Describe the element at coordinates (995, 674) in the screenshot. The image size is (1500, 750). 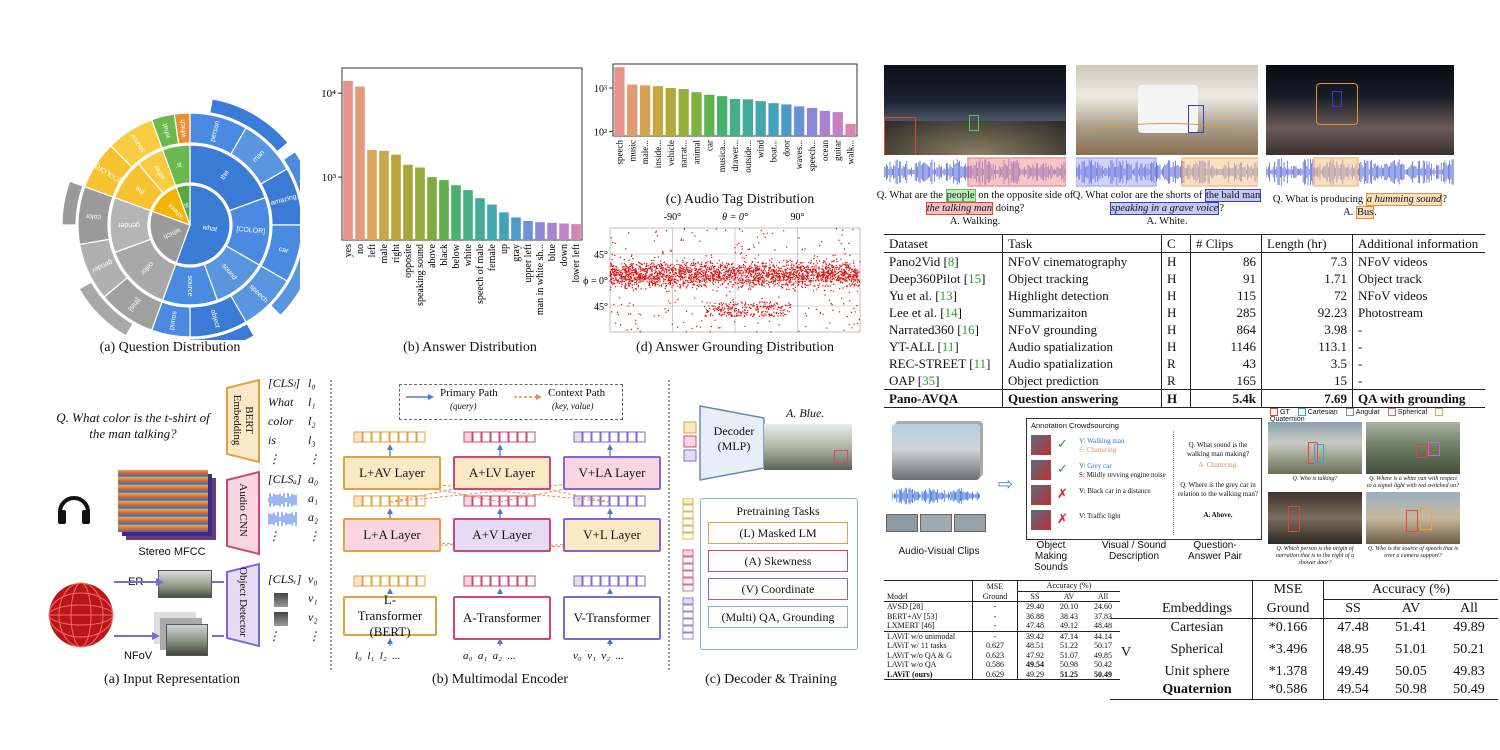
I see `cell: 0.629` at that location.